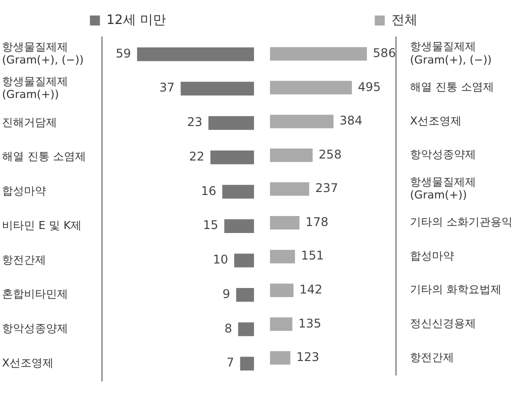 This screenshot has width=525, height=402. I want to click on data-label: 59, so click(124, 53).